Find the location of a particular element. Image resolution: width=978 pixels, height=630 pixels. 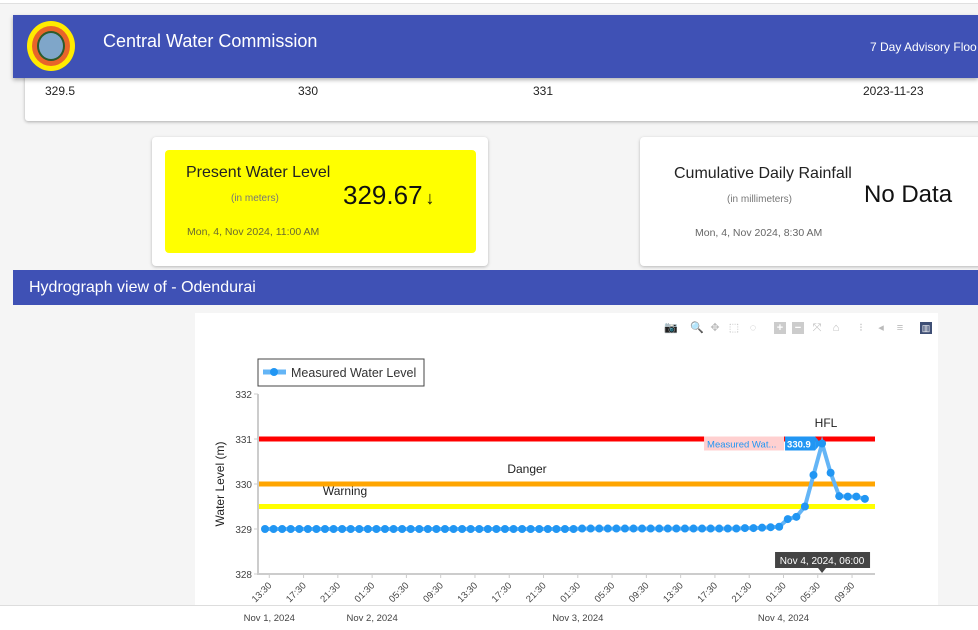

app-title: Central Water Commission is located at coordinates (210, 41).